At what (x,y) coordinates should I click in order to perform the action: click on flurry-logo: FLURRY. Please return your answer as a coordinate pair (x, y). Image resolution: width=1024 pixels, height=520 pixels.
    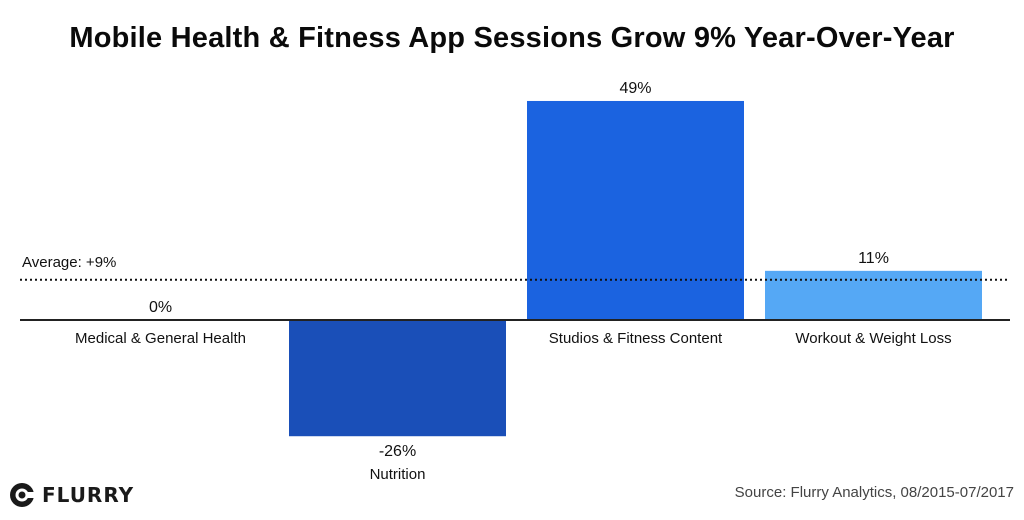
    Looking at the image, I should click on (71, 495).